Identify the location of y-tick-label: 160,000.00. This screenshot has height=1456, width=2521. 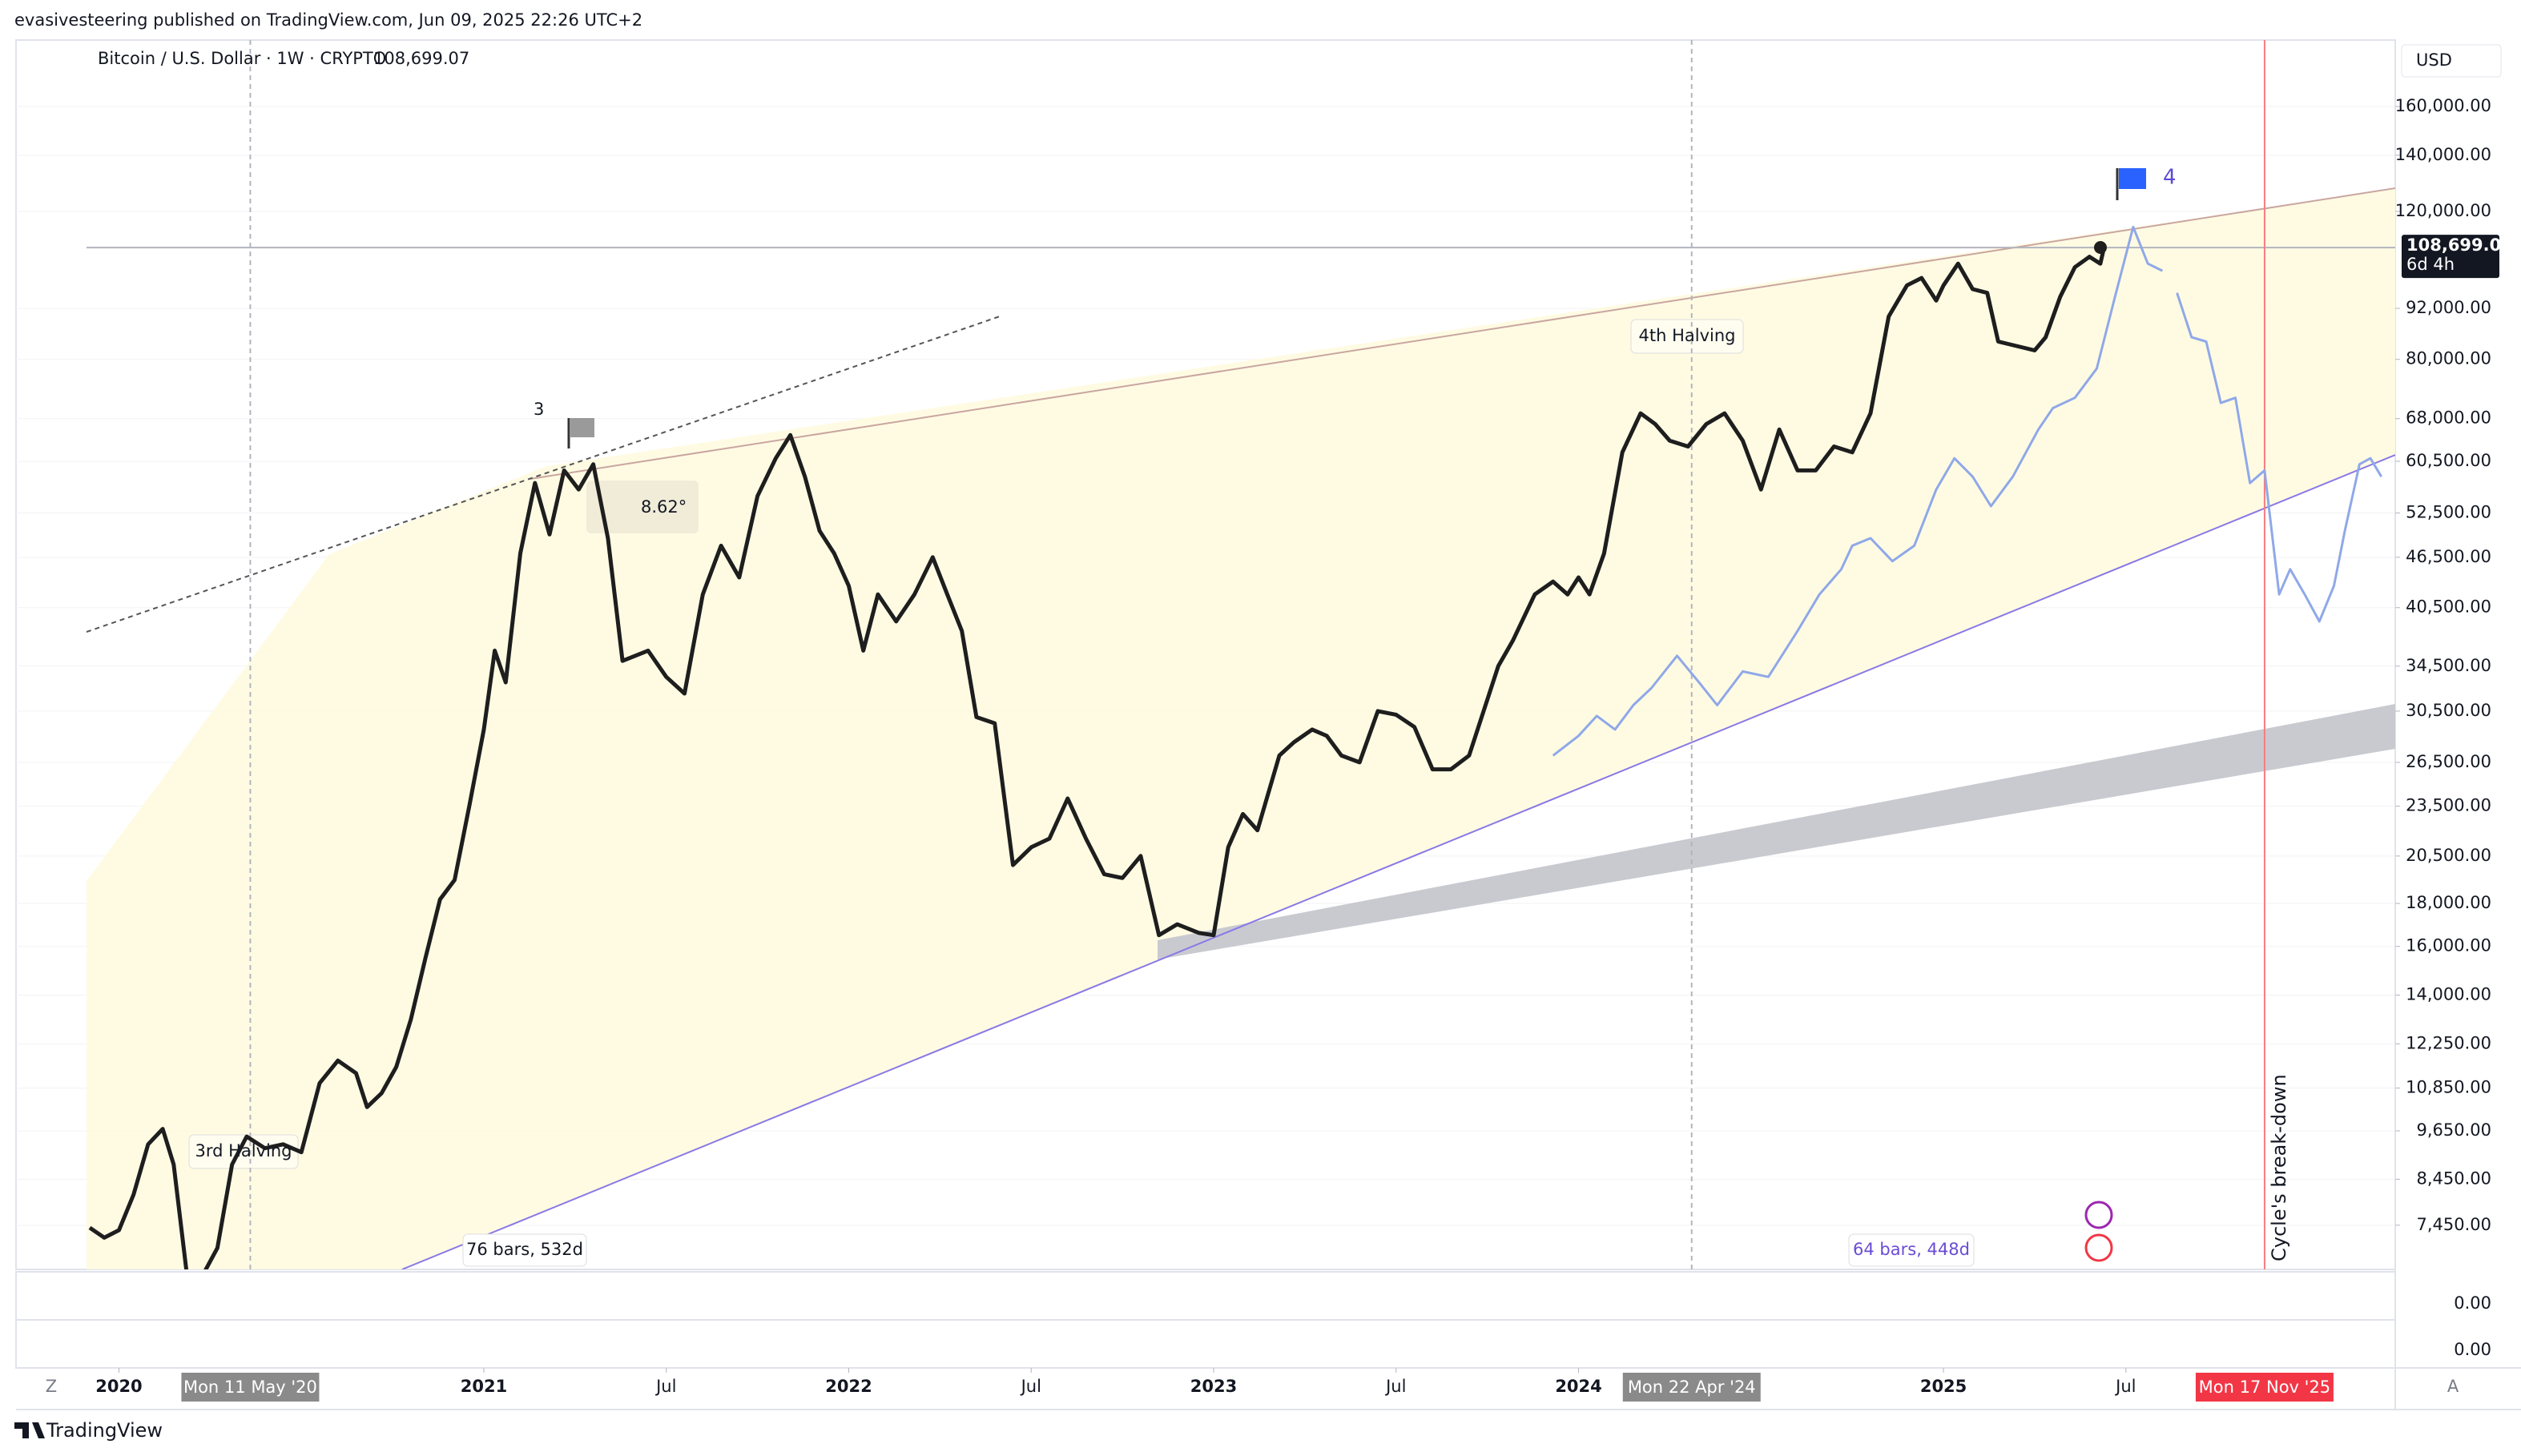
(2443, 105).